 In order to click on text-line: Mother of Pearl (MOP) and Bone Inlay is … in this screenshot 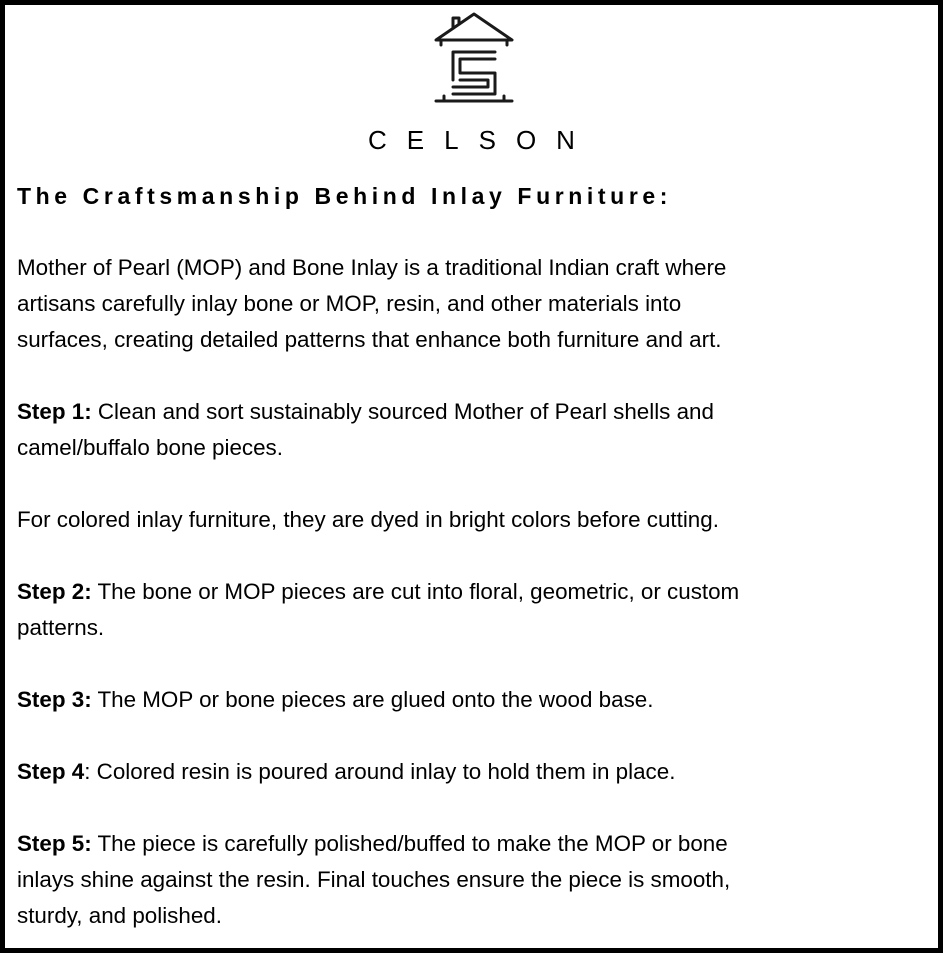, I will do `click(372, 267)`.